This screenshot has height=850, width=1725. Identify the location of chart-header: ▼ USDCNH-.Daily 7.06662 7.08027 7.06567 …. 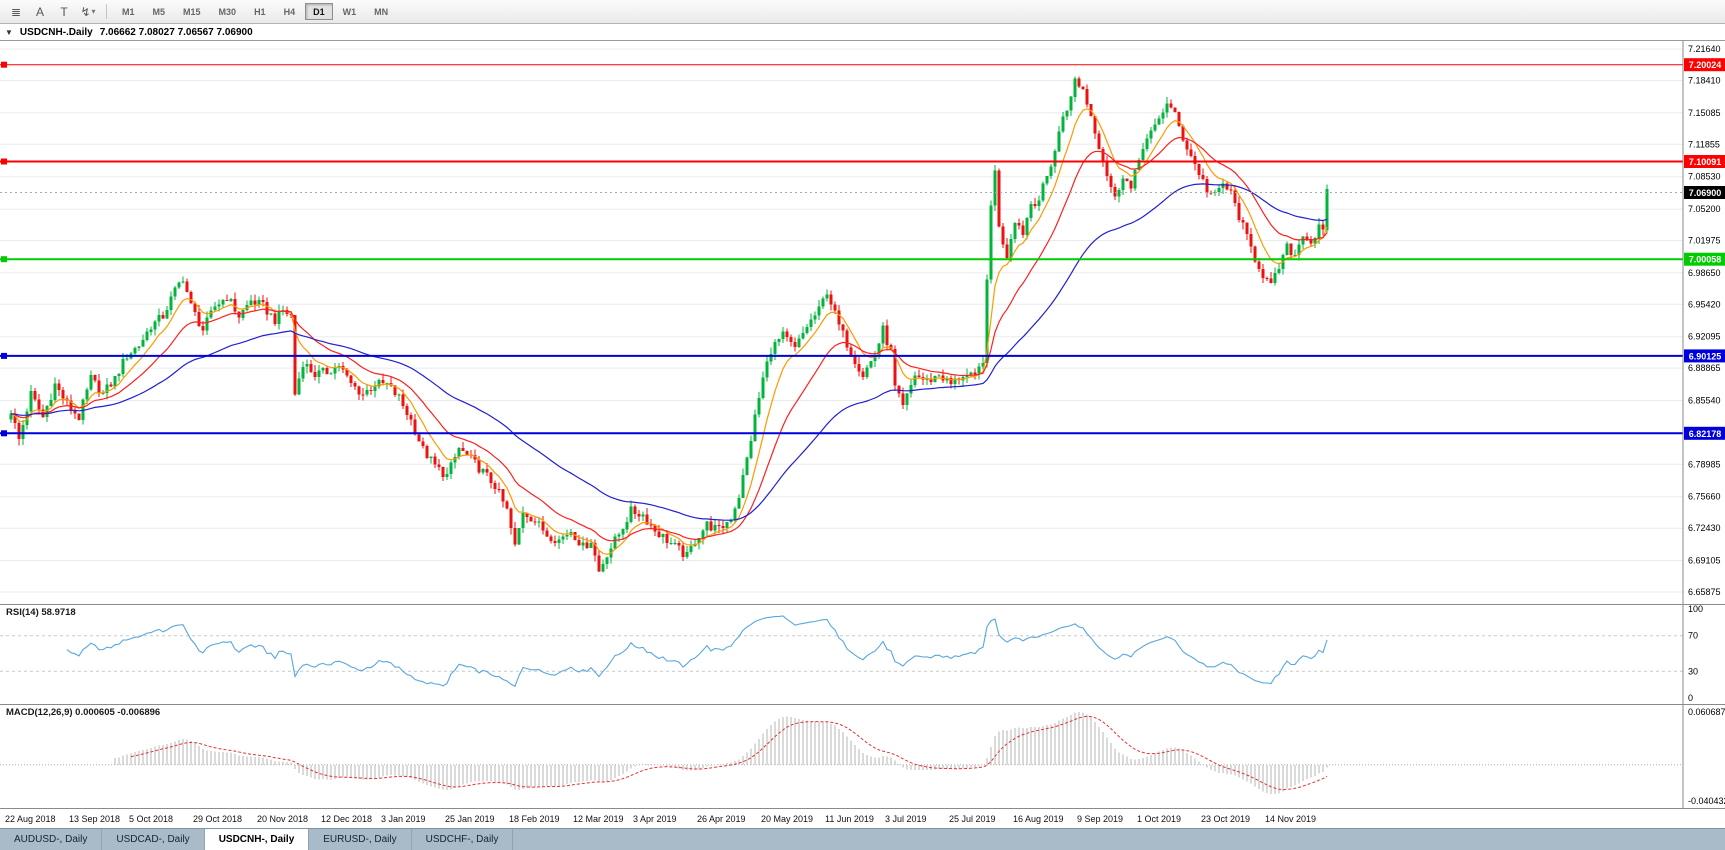
(862, 32).